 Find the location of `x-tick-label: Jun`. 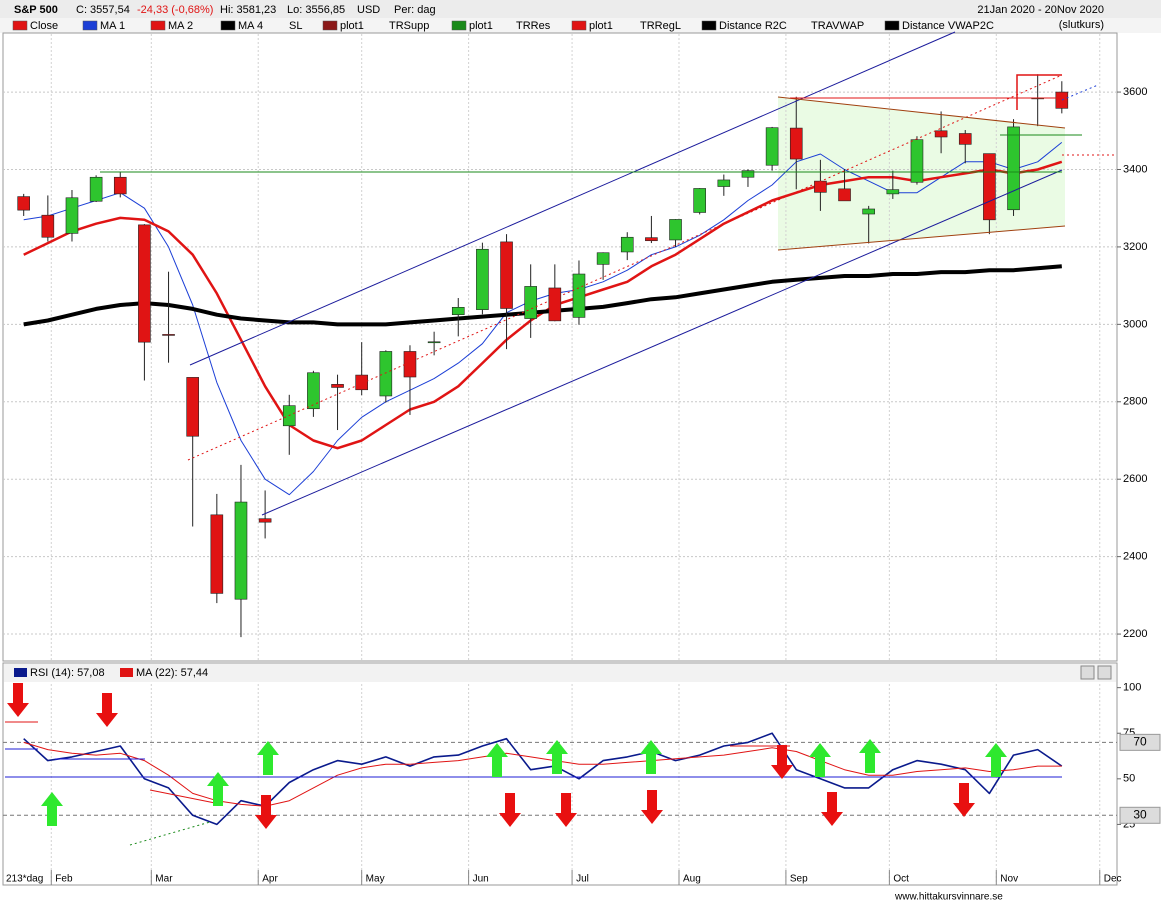

x-tick-label: Jun is located at coordinates (481, 879).